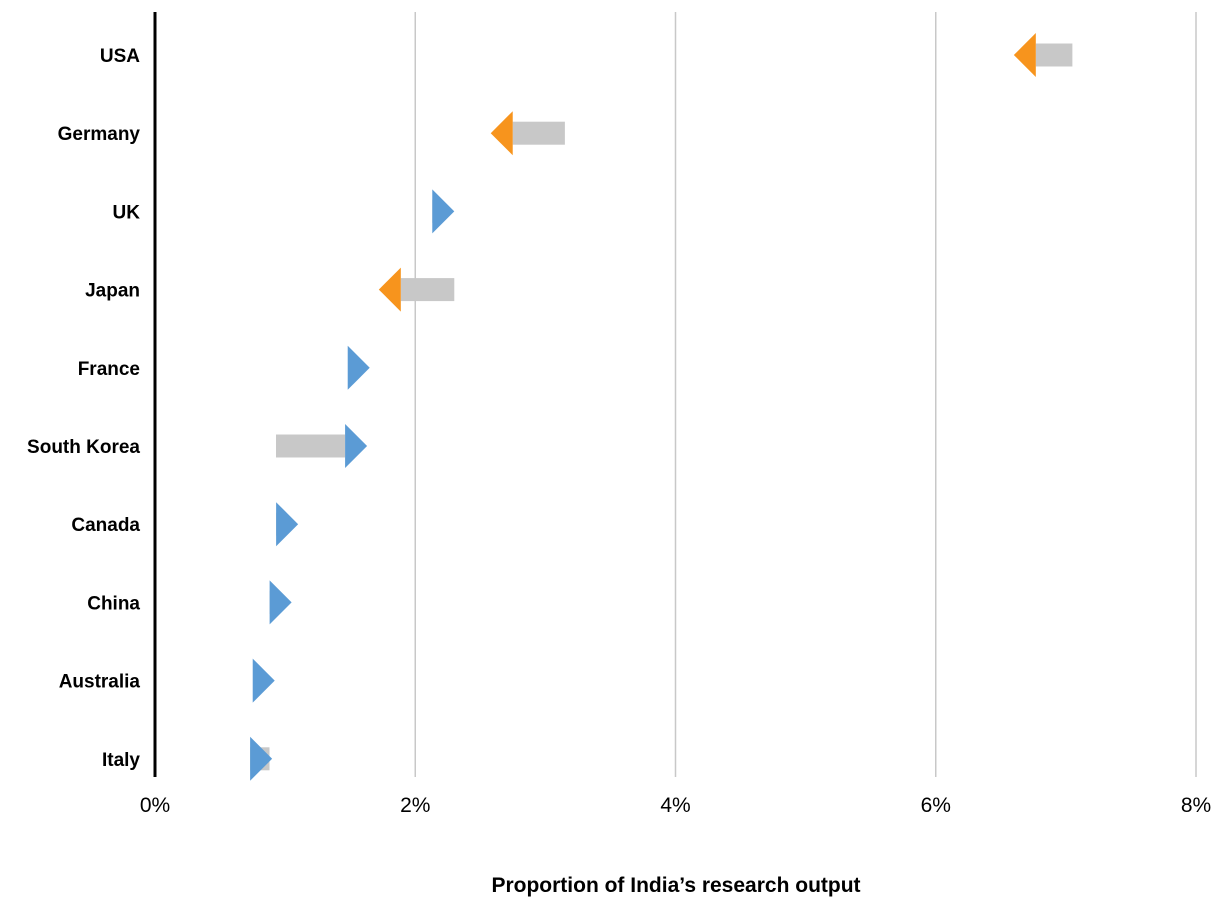 This screenshot has height=898, width=1222. What do you see at coordinates (100, 682) in the screenshot?
I see `category-label: Australia` at bounding box center [100, 682].